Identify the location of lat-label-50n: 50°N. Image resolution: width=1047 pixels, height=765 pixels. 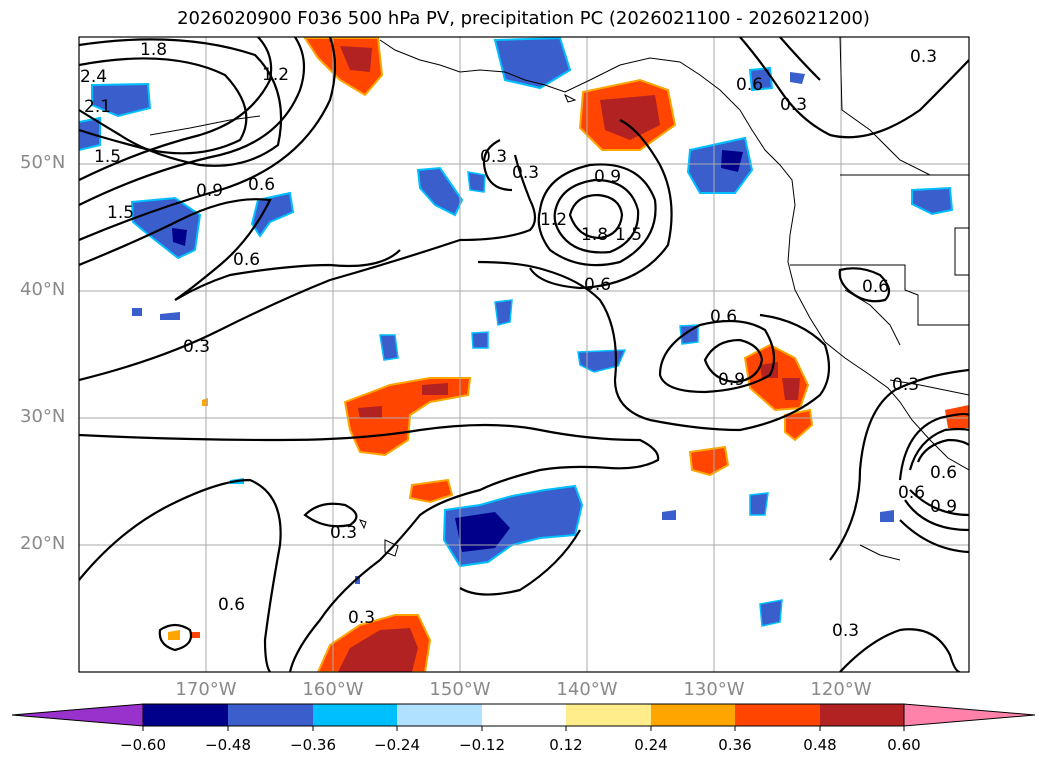
(43, 162).